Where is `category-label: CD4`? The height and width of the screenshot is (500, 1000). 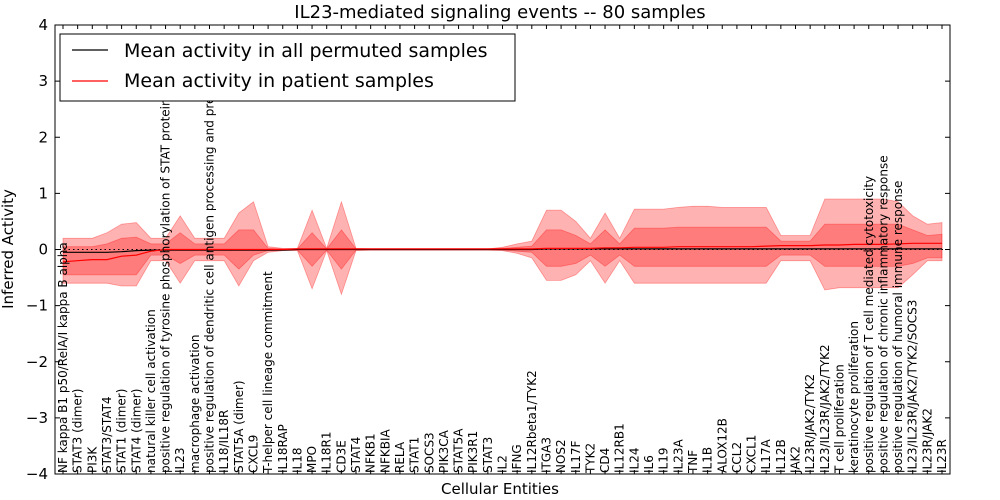
category-label: CD4 is located at coordinates (605, 460).